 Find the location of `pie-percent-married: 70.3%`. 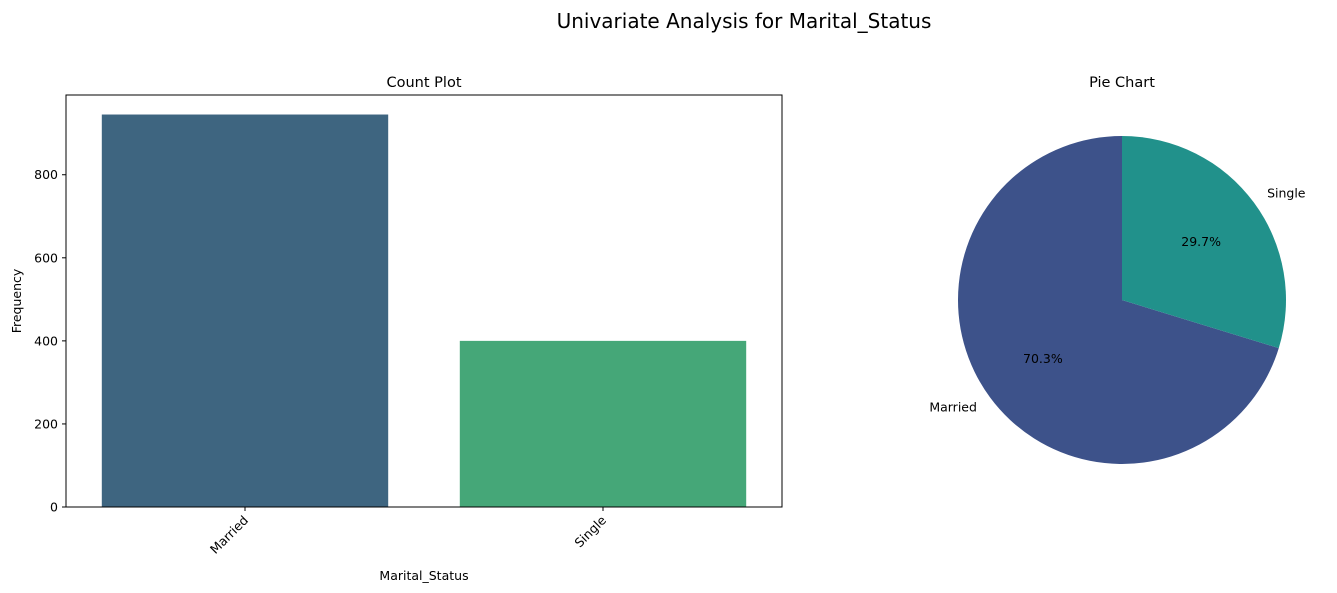

pie-percent-married: 70.3% is located at coordinates (1043, 358).